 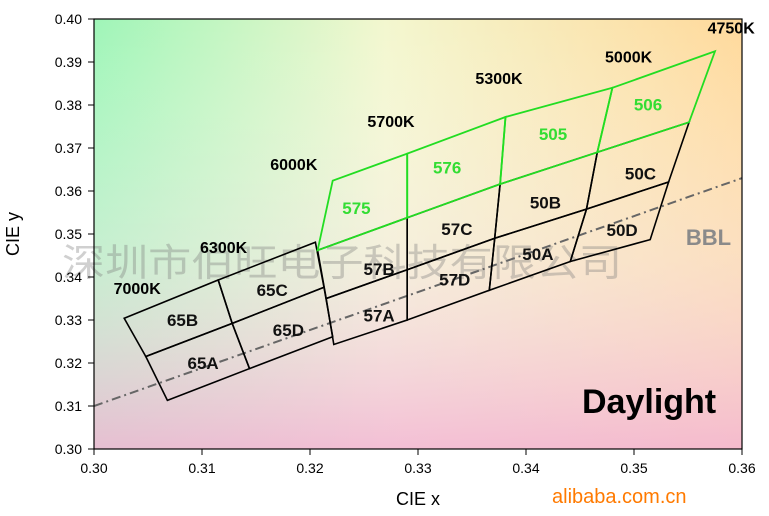 What do you see at coordinates (294, 165) in the screenshot?
I see `cct-label-6000k: 6000K` at bounding box center [294, 165].